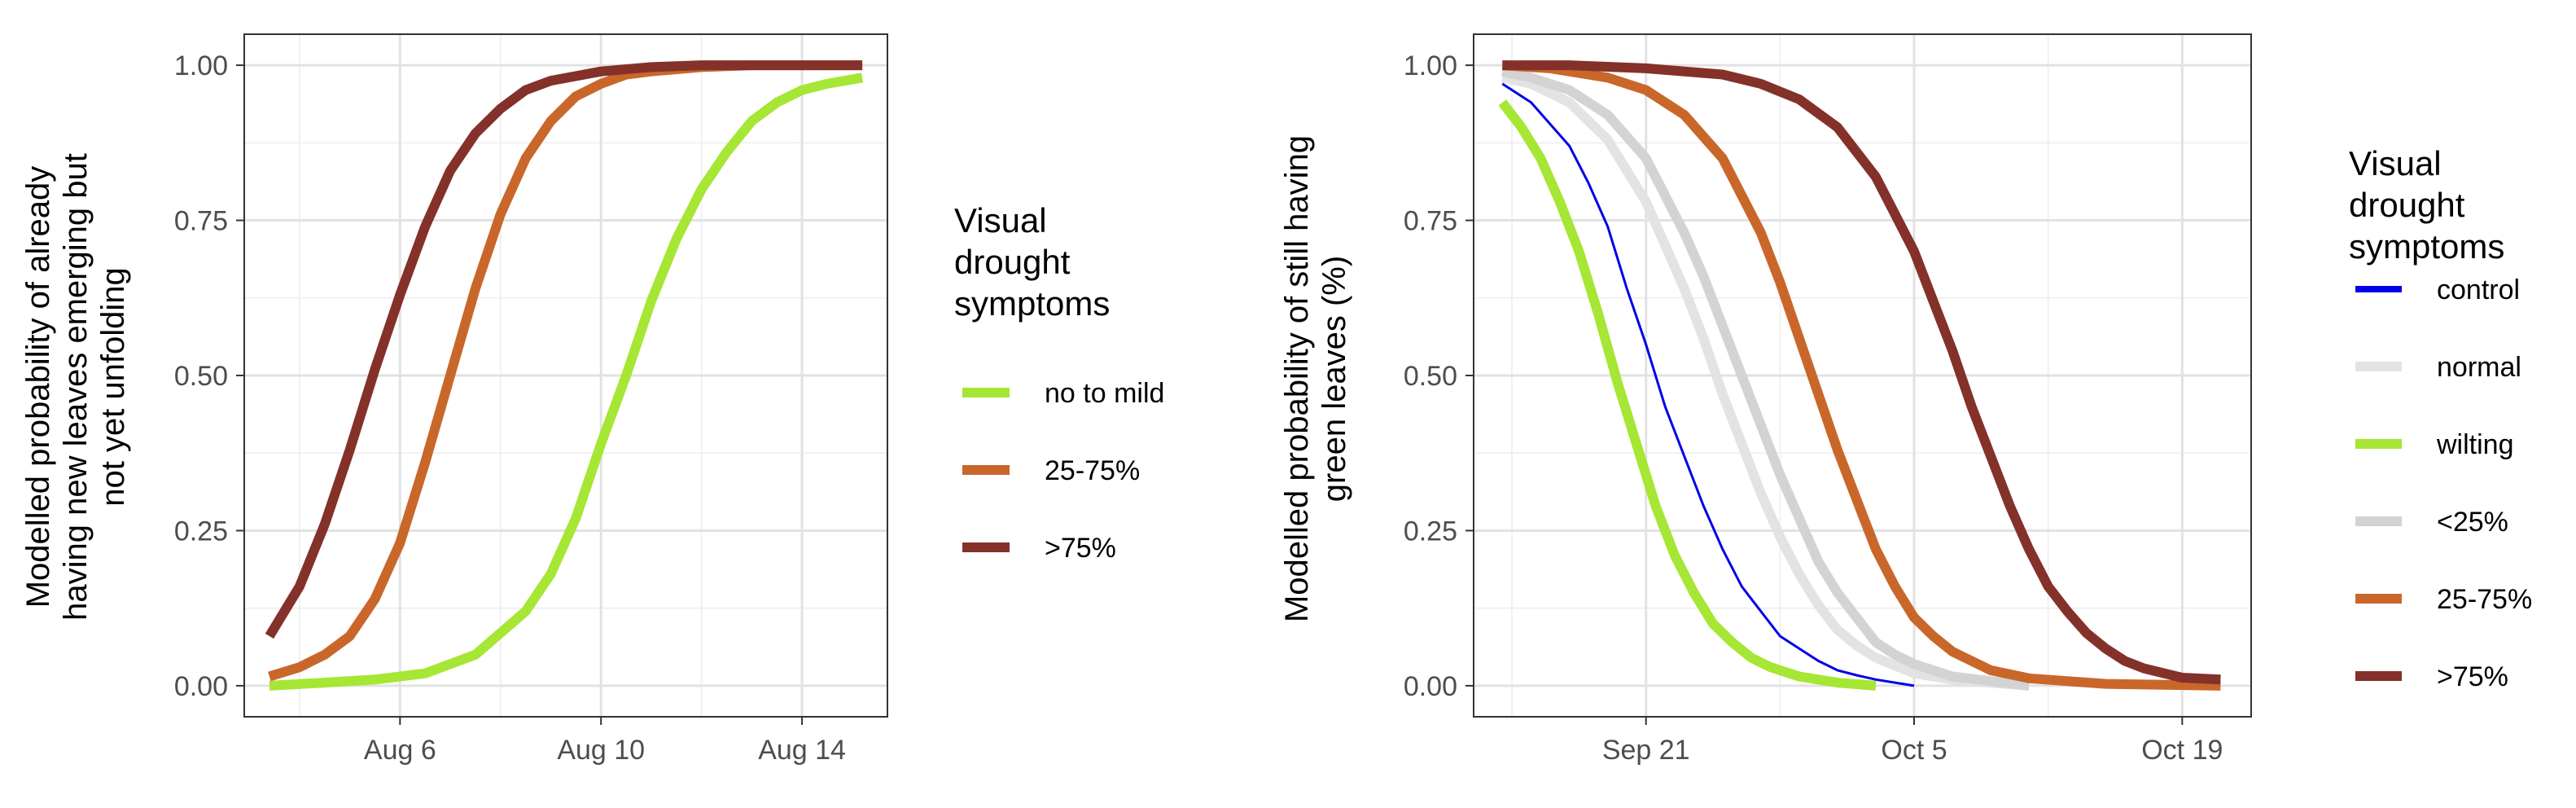 The image size is (2576, 808). I want to click on left-x-tick-label: Aug 14, so click(802, 751).